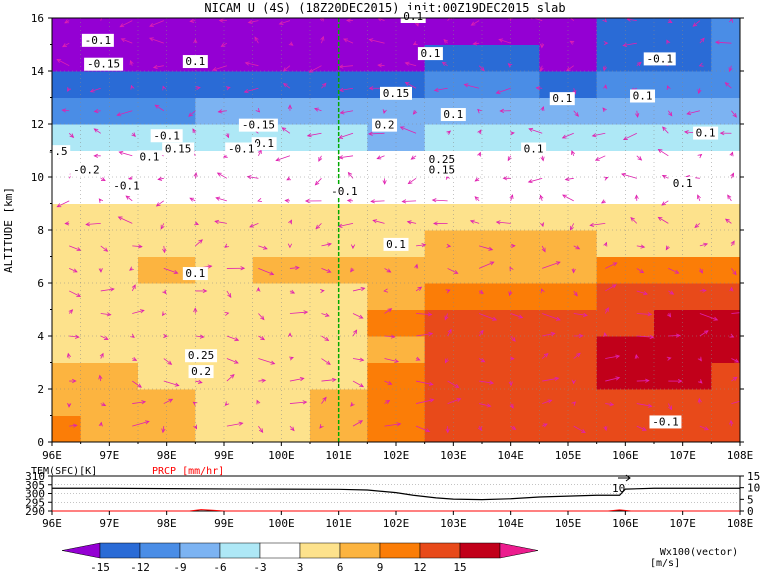 This screenshot has height=575, width=767. What do you see at coordinates (396, 523) in the screenshot?
I see `sub-x-tick-label: 102E` at bounding box center [396, 523].